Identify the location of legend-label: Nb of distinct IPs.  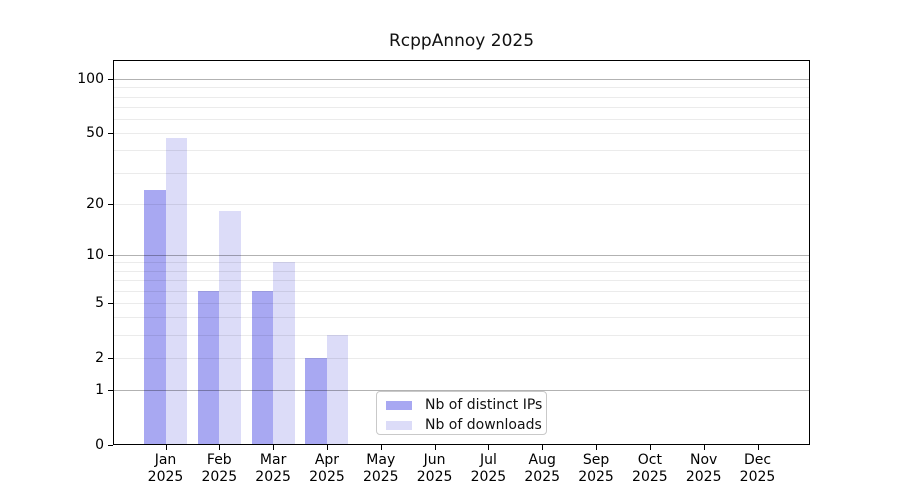
(484, 405).